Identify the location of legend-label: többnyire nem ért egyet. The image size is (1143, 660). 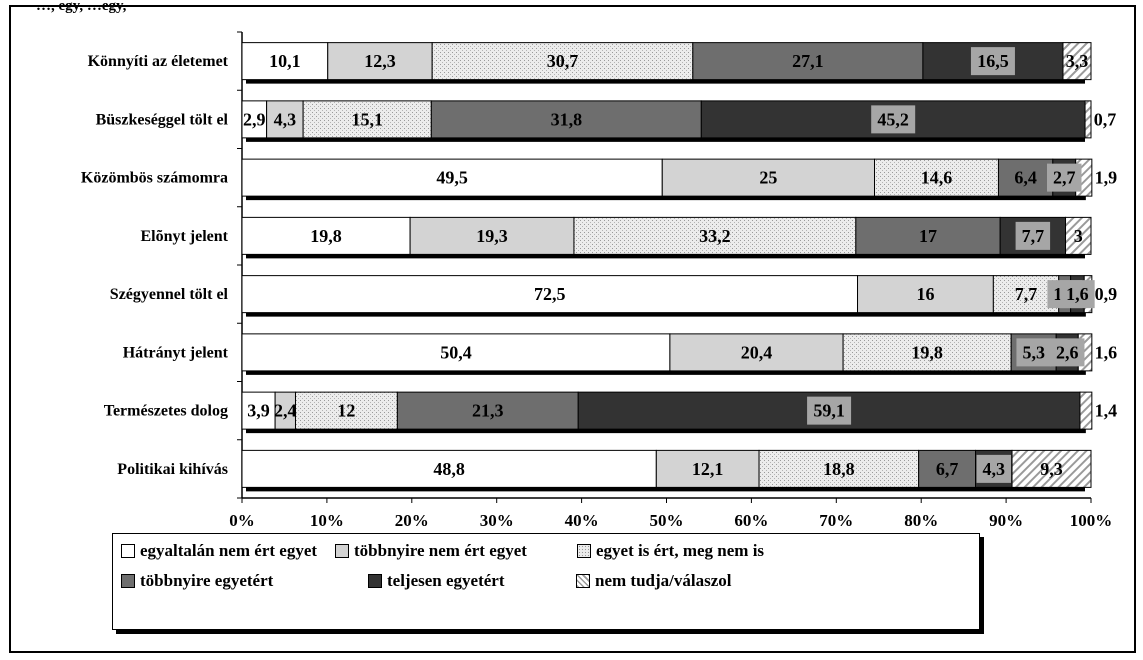
(440, 550).